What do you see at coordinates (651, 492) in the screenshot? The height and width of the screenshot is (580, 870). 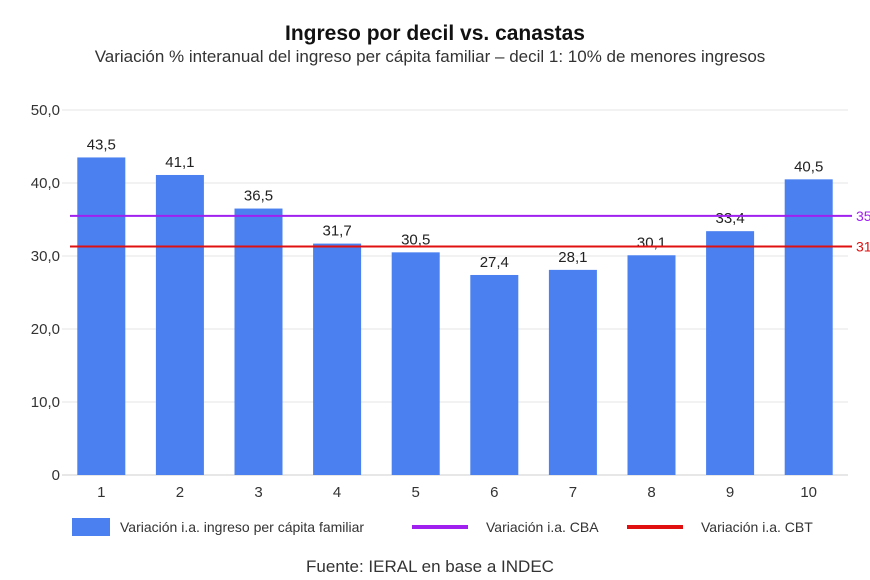 I see `x-tick-label: 8` at bounding box center [651, 492].